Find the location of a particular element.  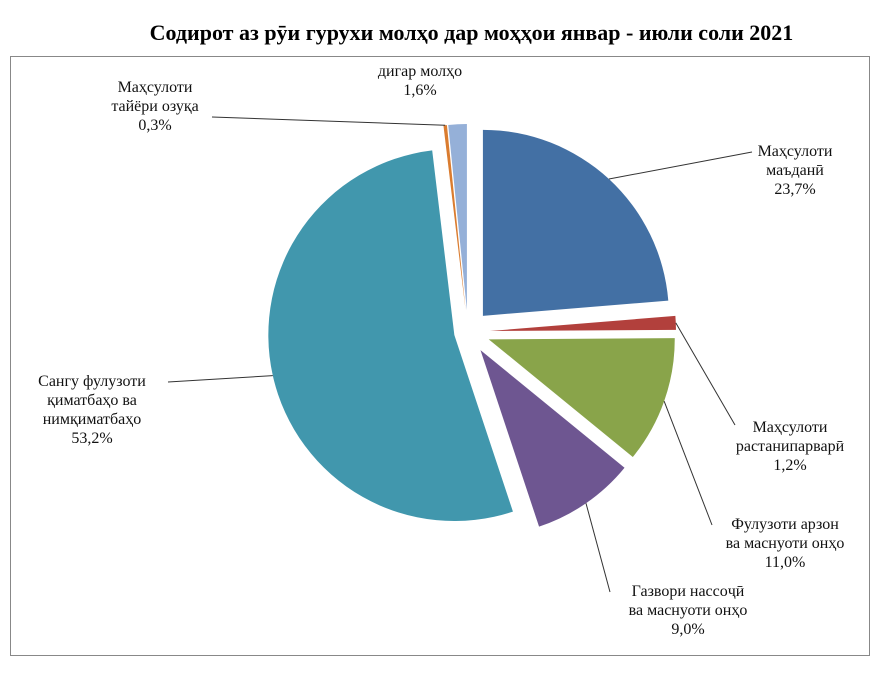

slice-label-value: 9,0% is located at coordinates (688, 629).